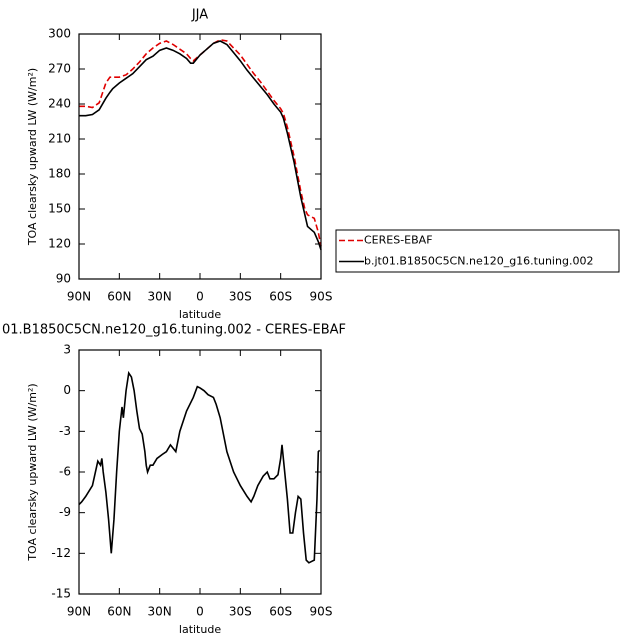 This screenshot has height=642, width=642. What do you see at coordinates (59, 69) in the screenshot?
I see `y-tick-label: 270` at bounding box center [59, 69].